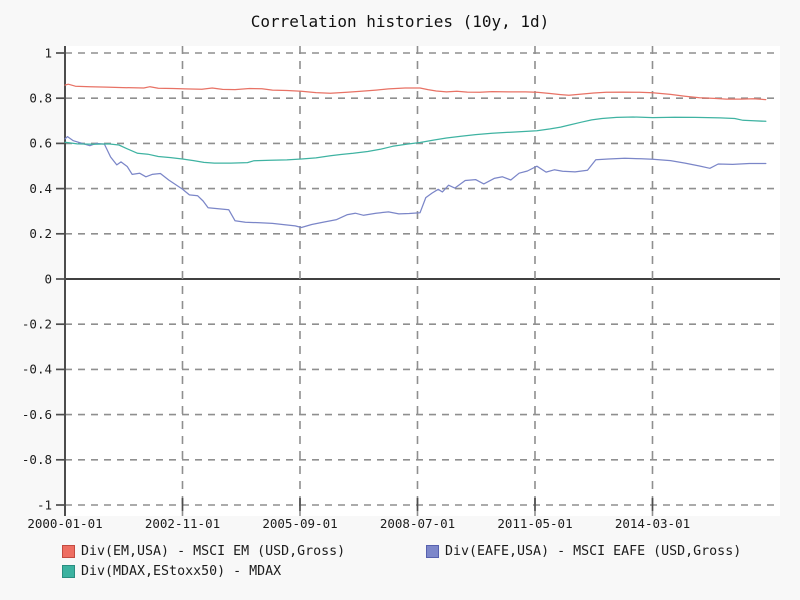  I want to click on y-tick-label: -0.2, so click(37, 324).